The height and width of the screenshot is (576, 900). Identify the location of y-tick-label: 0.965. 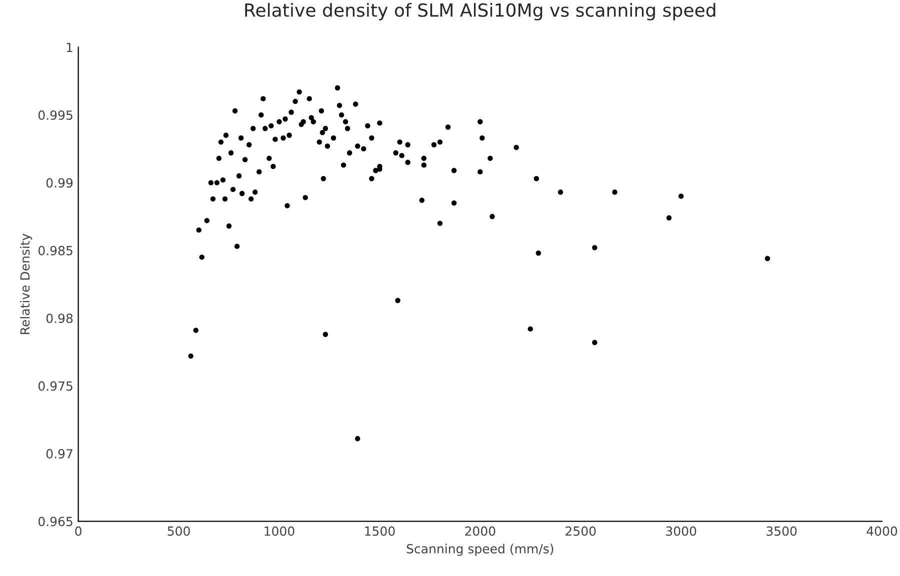
(55, 521).